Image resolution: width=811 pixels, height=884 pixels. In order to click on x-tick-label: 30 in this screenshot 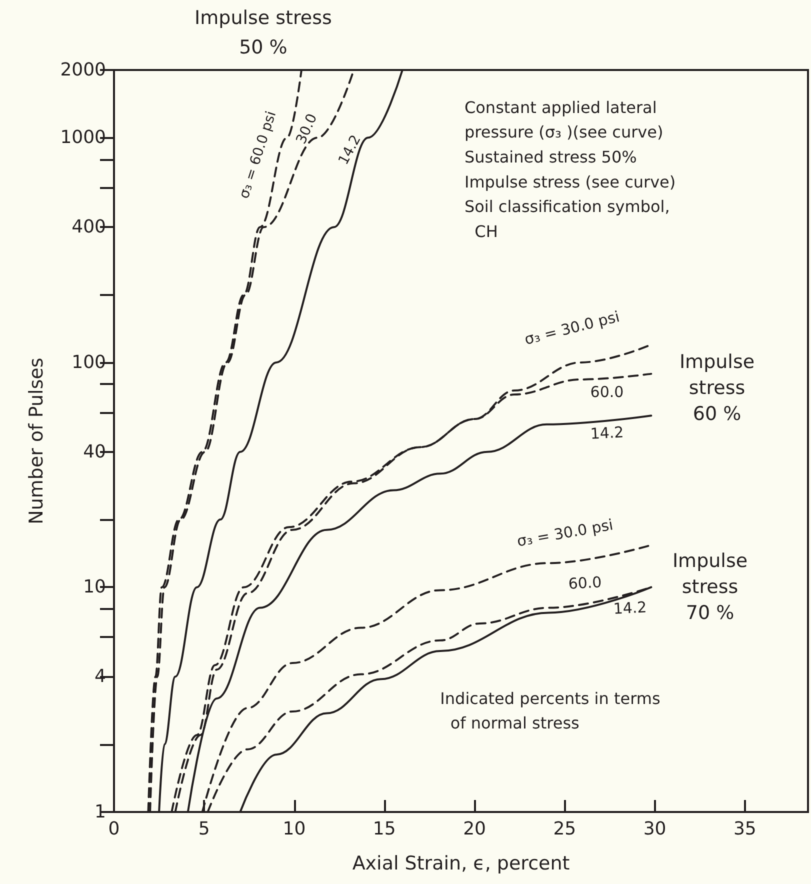, I will do `click(654, 829)`.